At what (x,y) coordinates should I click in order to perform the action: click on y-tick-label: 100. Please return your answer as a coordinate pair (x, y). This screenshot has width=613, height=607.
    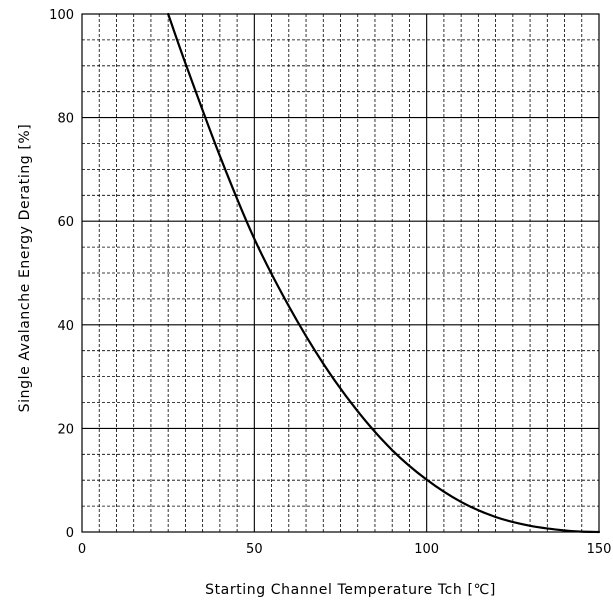
    Looking at the image, I should click on (61, 15).